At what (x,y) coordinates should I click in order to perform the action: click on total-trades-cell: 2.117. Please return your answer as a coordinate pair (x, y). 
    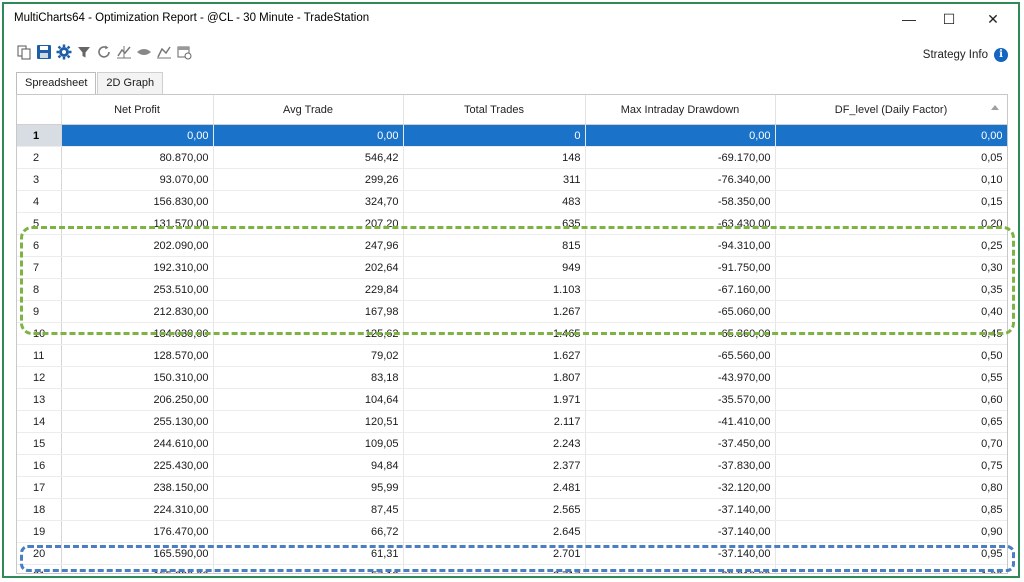
    Looking at the image, I should click on (494, 421).